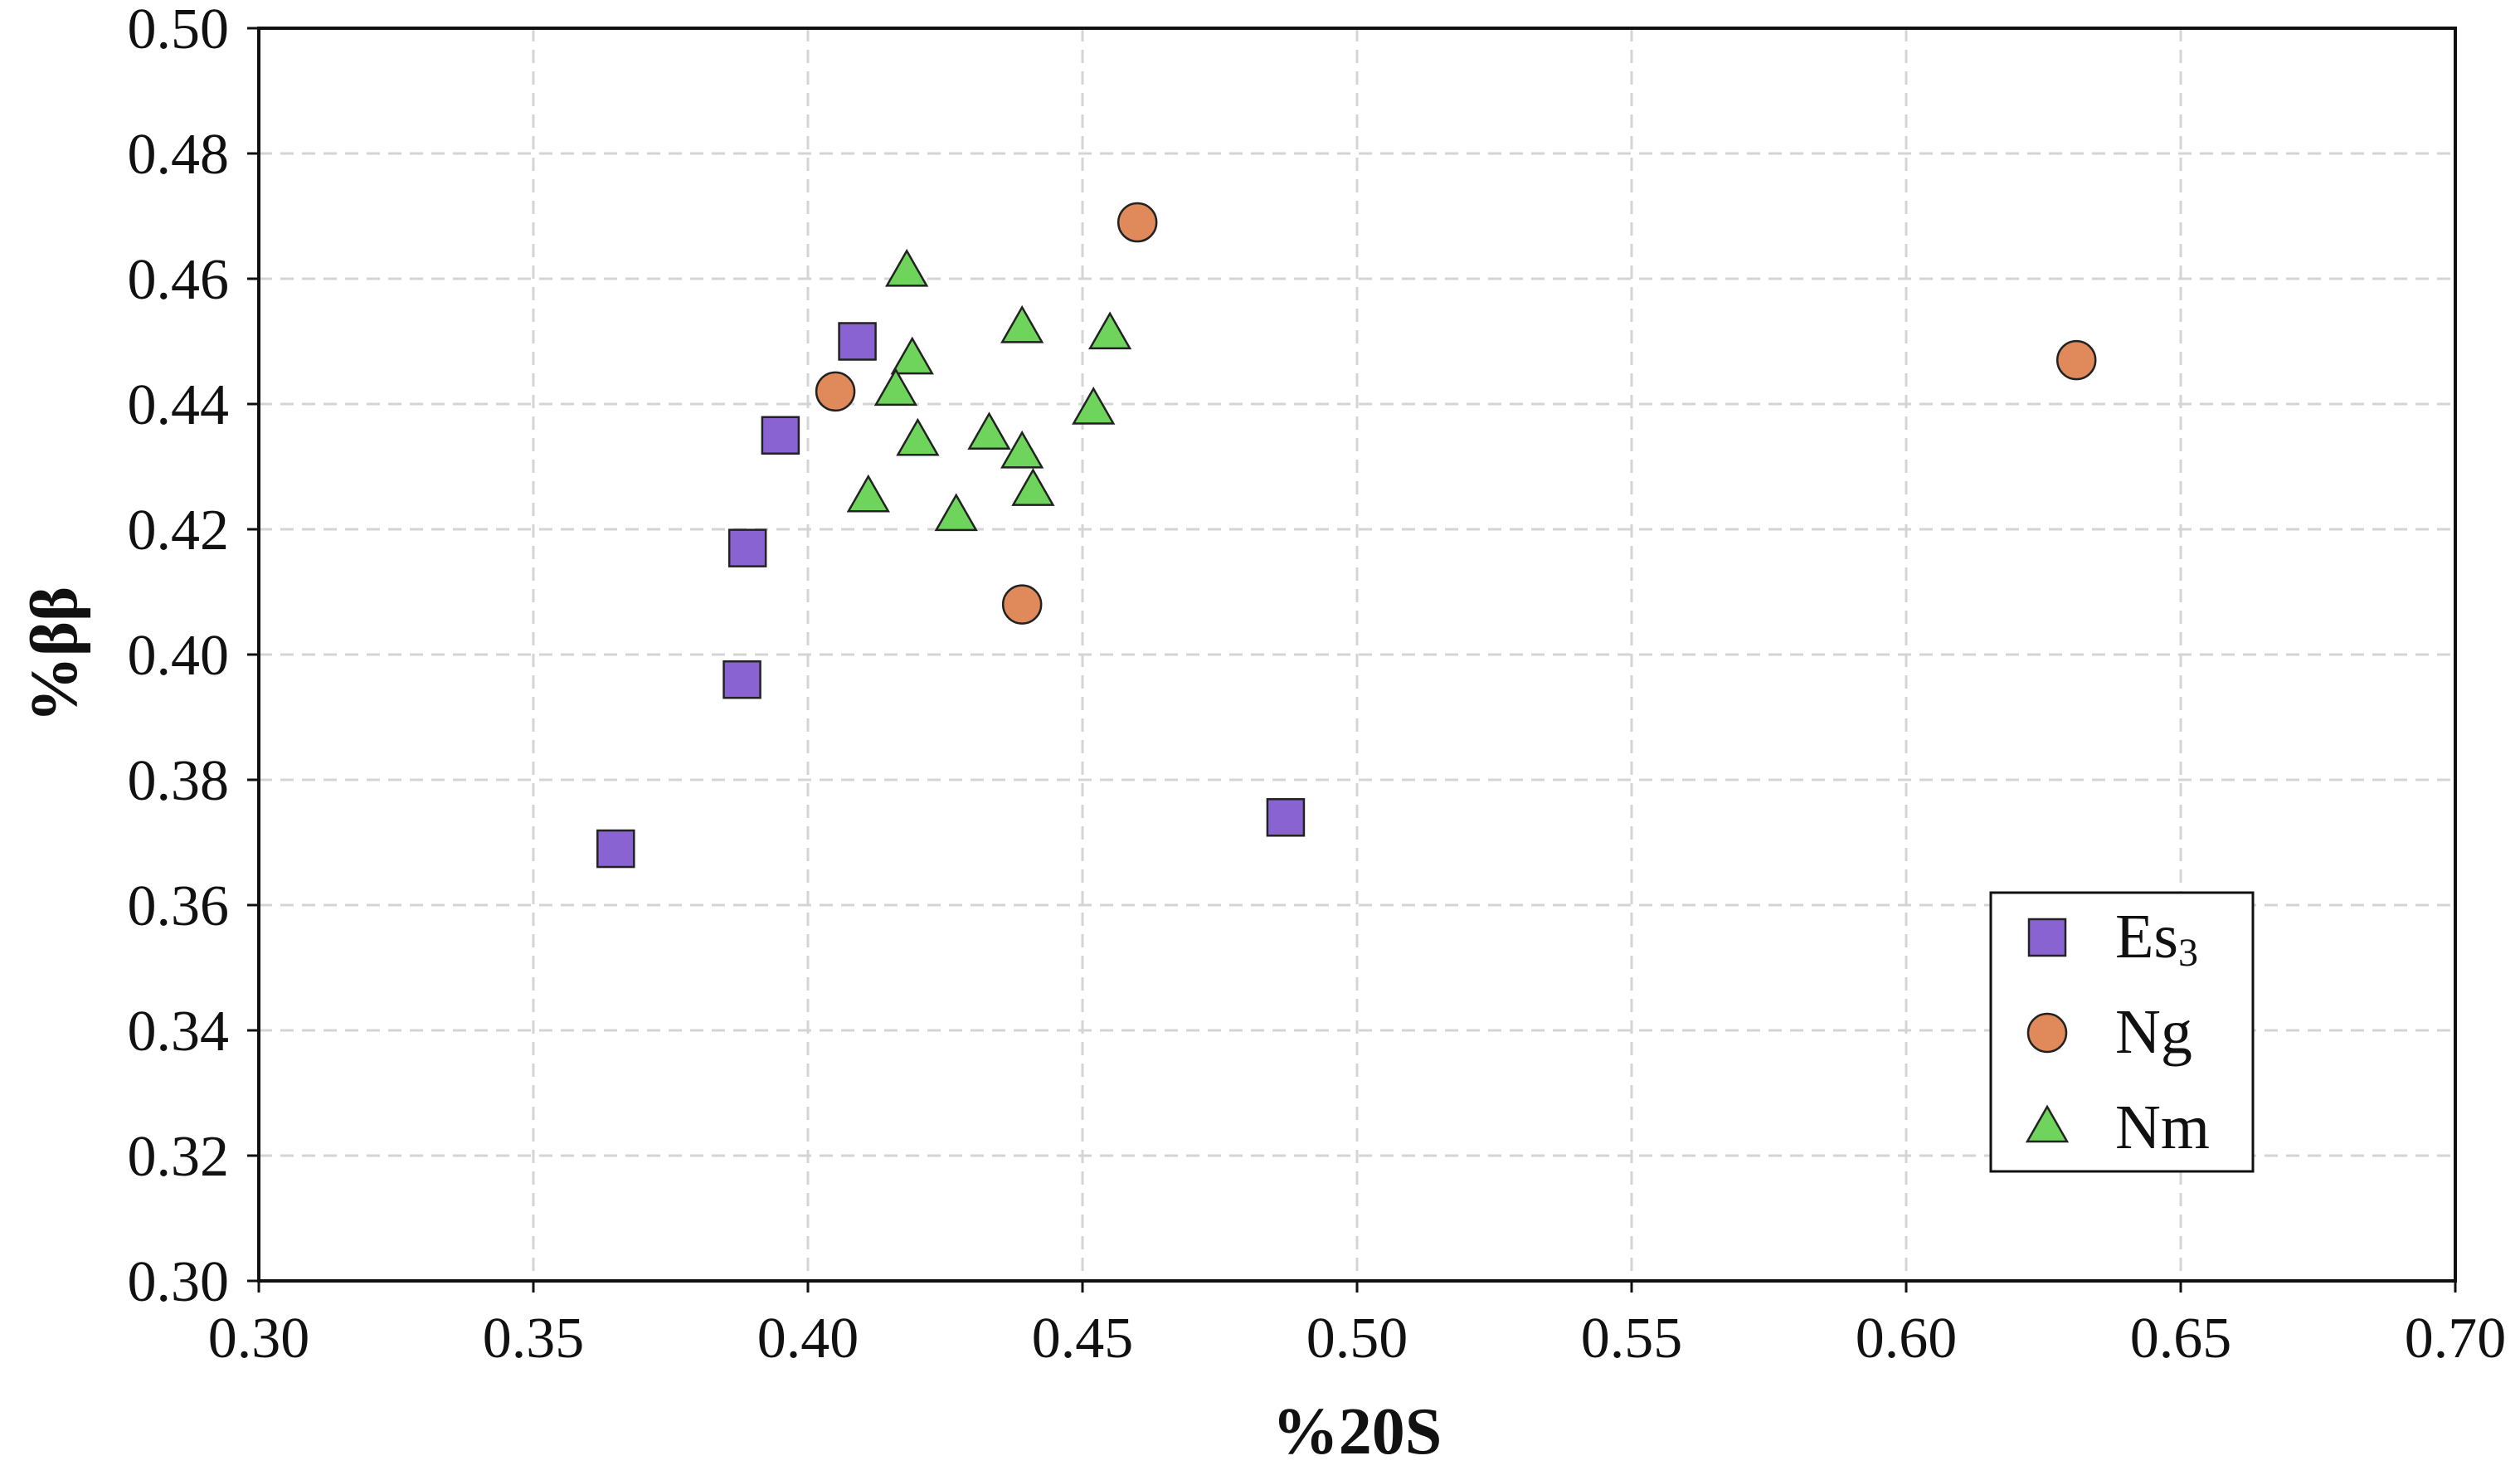 Image resolution: width=2520 pixels, height=1480 pixels. I want to click on y-tick-label: 0.36, so click(179, 906).